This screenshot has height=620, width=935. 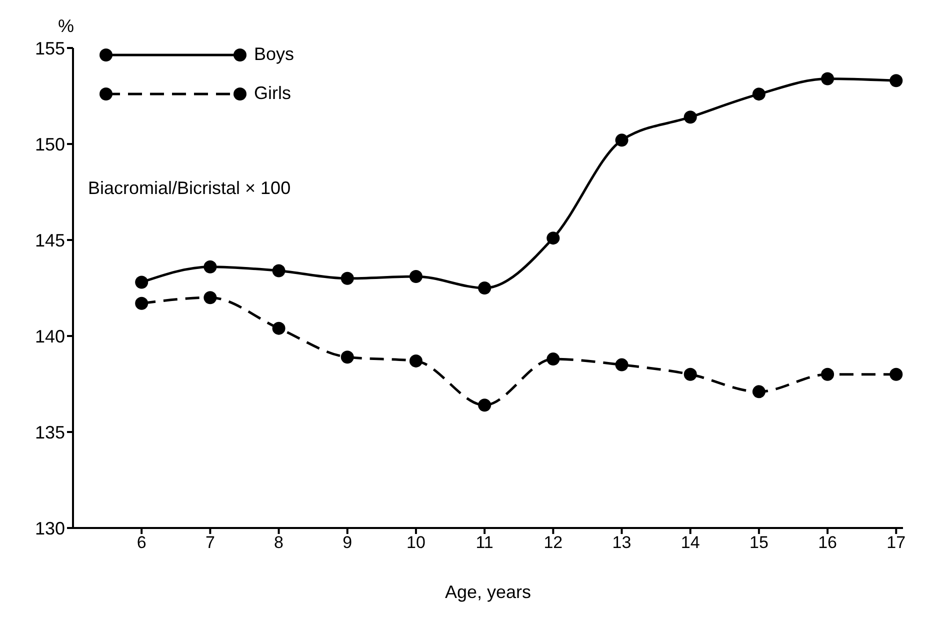 What do you see at coordinates (553, 542) in the screenshot?
I see `x-tick-label: 12` at bounding box center [553, 542].